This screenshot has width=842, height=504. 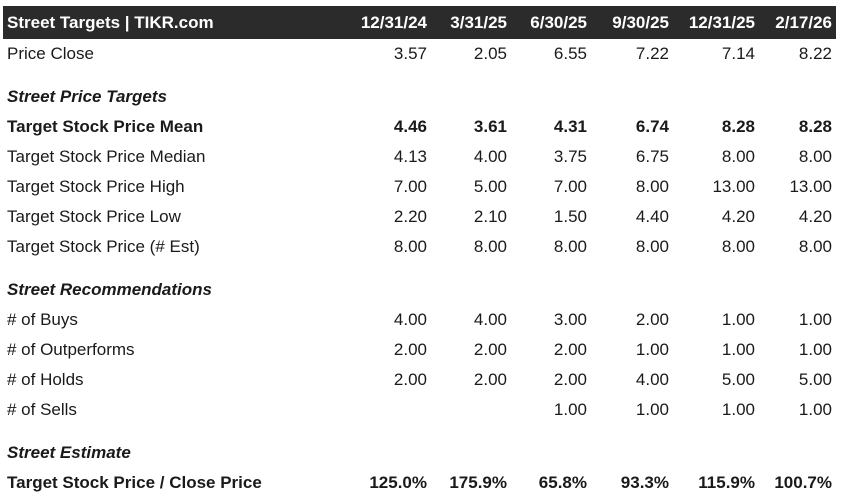 I want to click on date-header: 12/31/24, so click(x=393, y=22).